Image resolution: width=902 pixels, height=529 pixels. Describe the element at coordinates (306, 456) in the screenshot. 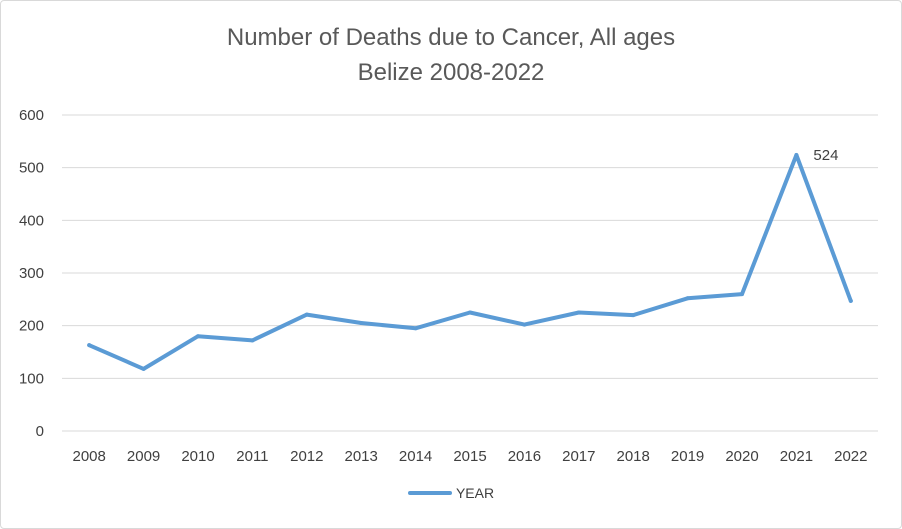

I see `x-tick-label: 2012` at that location.